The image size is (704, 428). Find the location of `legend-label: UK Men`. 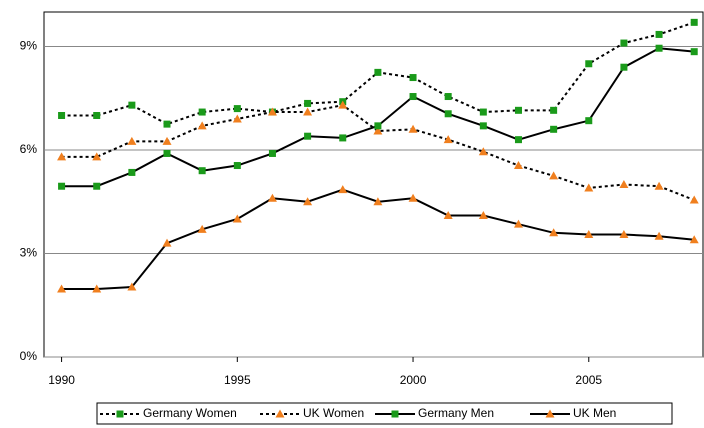

legend-label: UK Men is located at coordinates (594, 413).